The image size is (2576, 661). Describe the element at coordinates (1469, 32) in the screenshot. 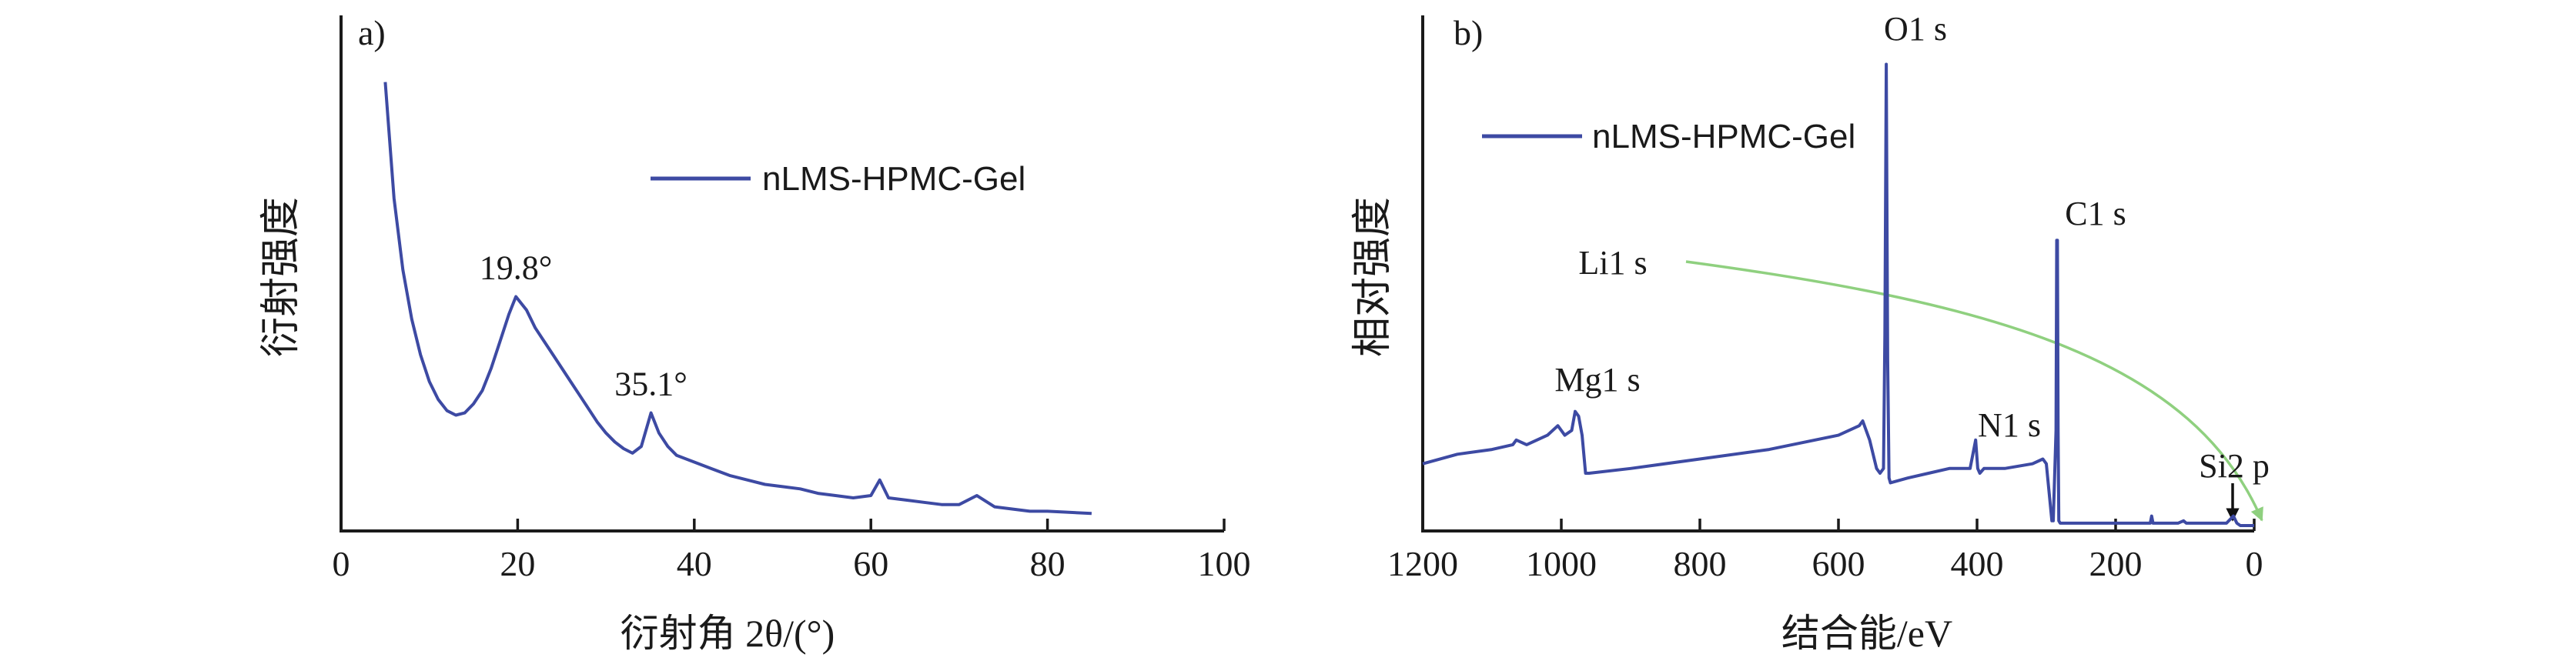

I see `panel-b-label: b)` at that location.